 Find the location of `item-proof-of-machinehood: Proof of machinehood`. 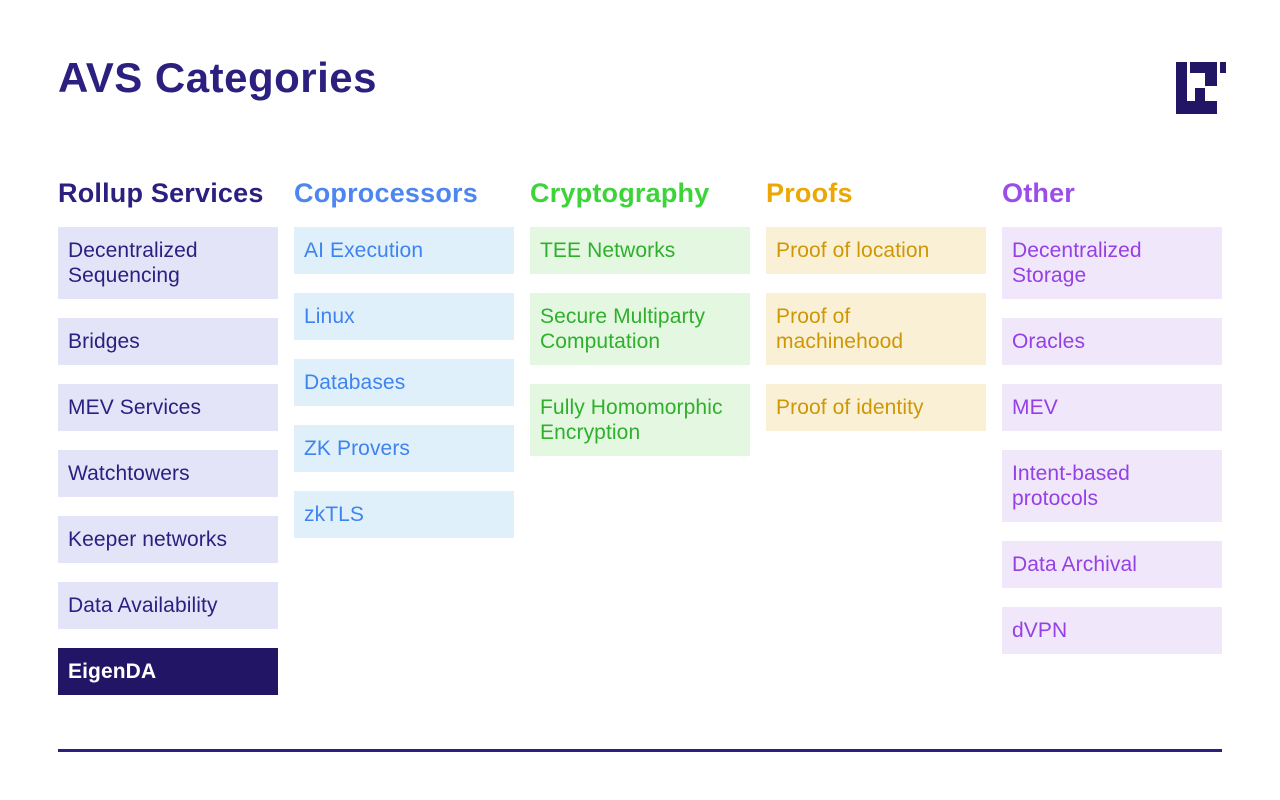

item-proof-of-machinehood: Proof of machinehood is located at coordinates (876, 329).